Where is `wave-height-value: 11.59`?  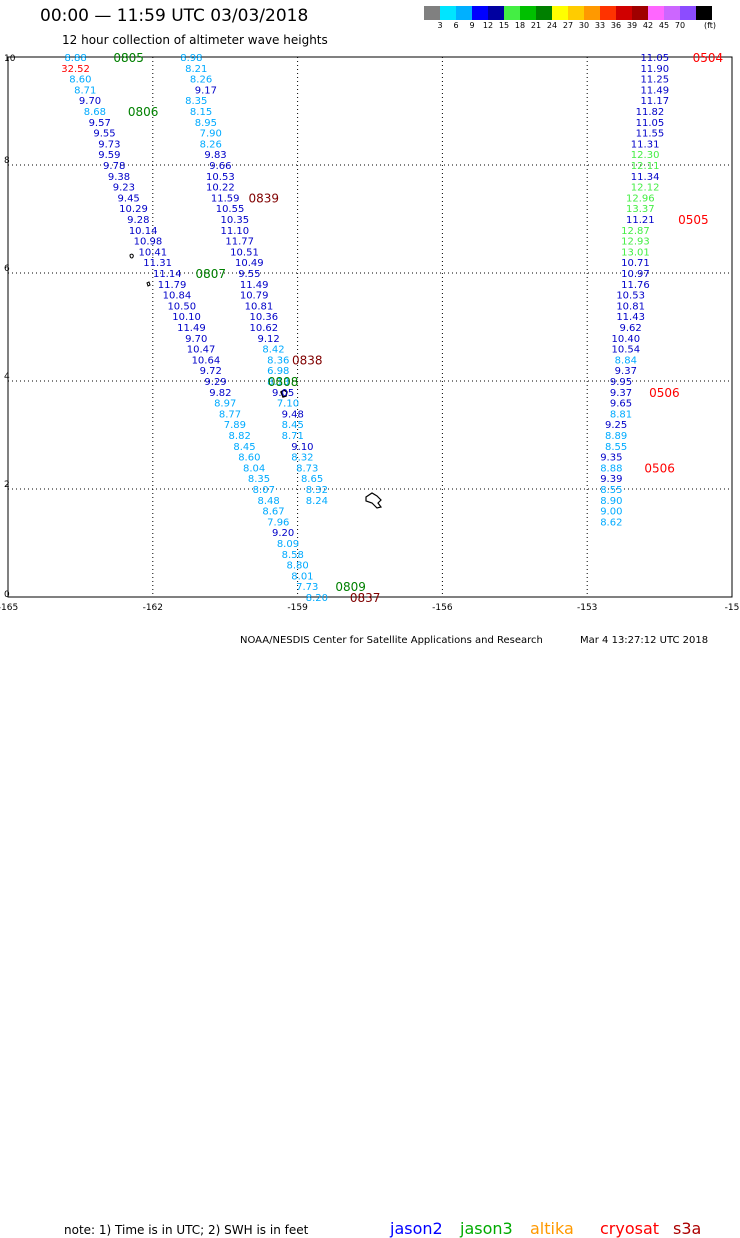 wave-height-value: 11.59 is located at coordinates (225, 198).